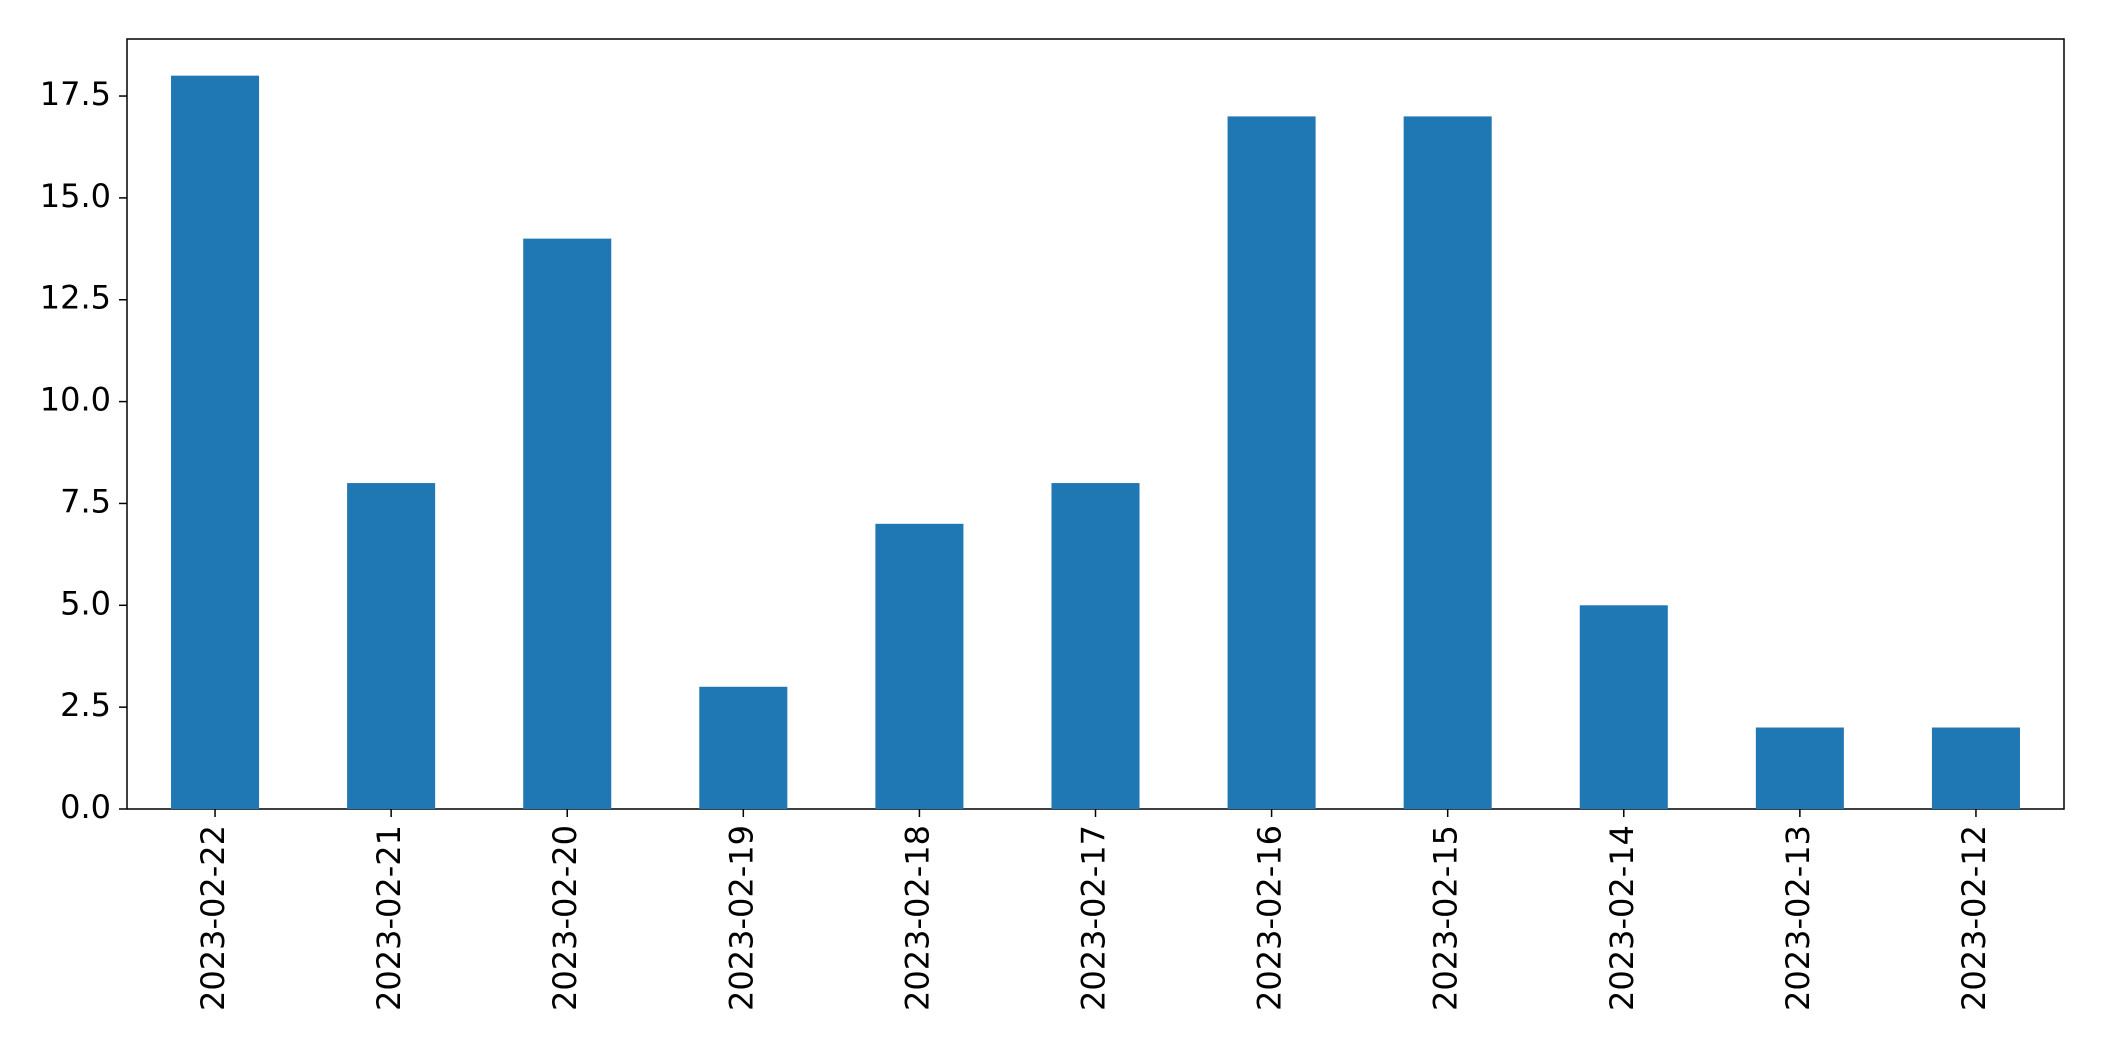  I want to click on x-tick-label: 2023-02-18, so click(917, 918).